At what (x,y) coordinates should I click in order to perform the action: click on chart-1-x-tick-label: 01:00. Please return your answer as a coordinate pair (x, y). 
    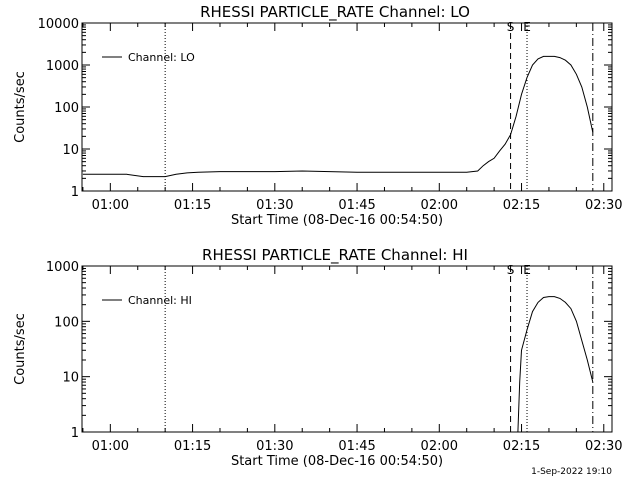
    Looking at the image, I should click on (110, 446).